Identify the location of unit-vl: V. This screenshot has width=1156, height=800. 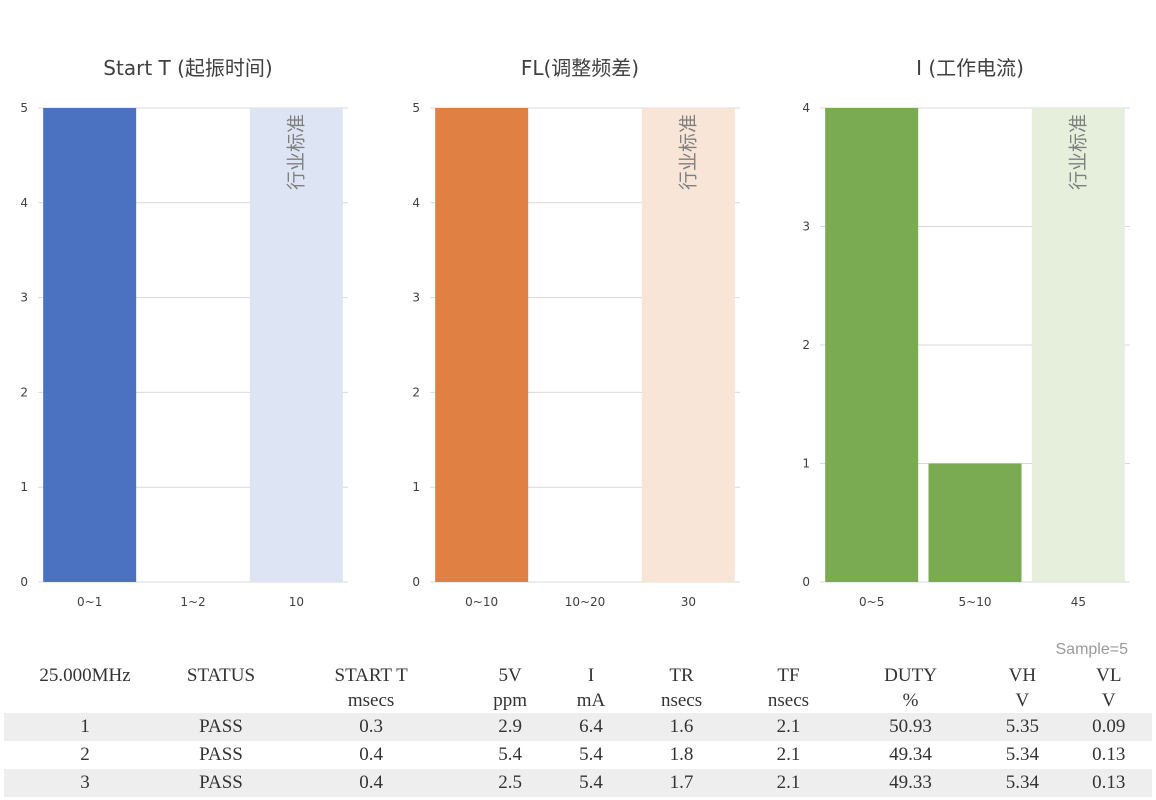
(1108, 700).